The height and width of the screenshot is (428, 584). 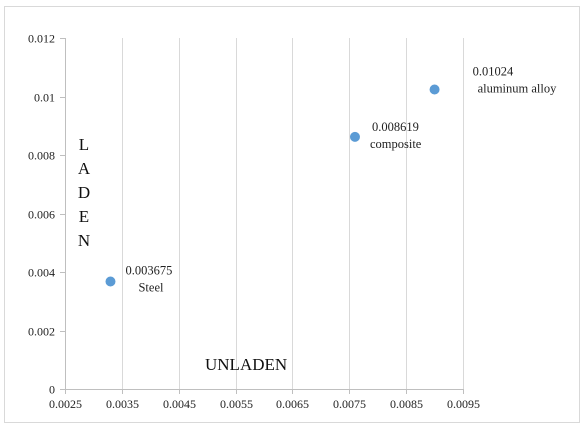 What do you see at coordinates (493, 71) in the screenshot?
I see `data-value-label: 0.01024` at bounding box center [493, 71].